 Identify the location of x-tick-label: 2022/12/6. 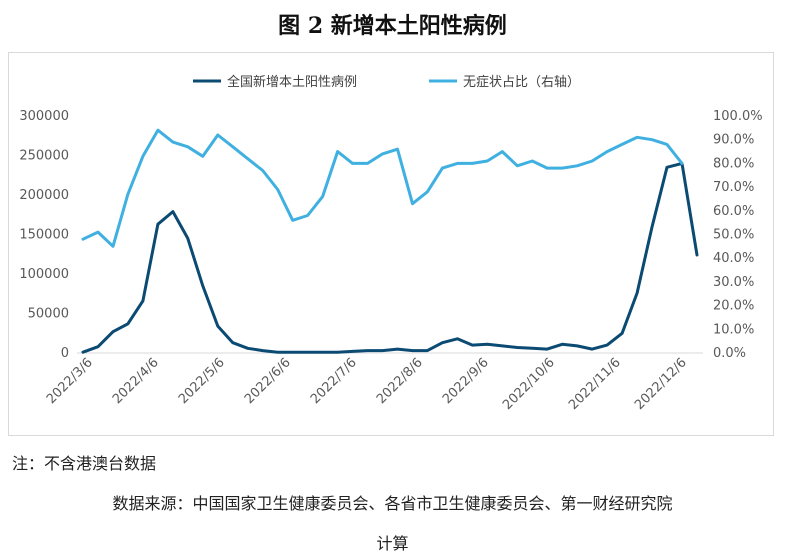
(661, 384).